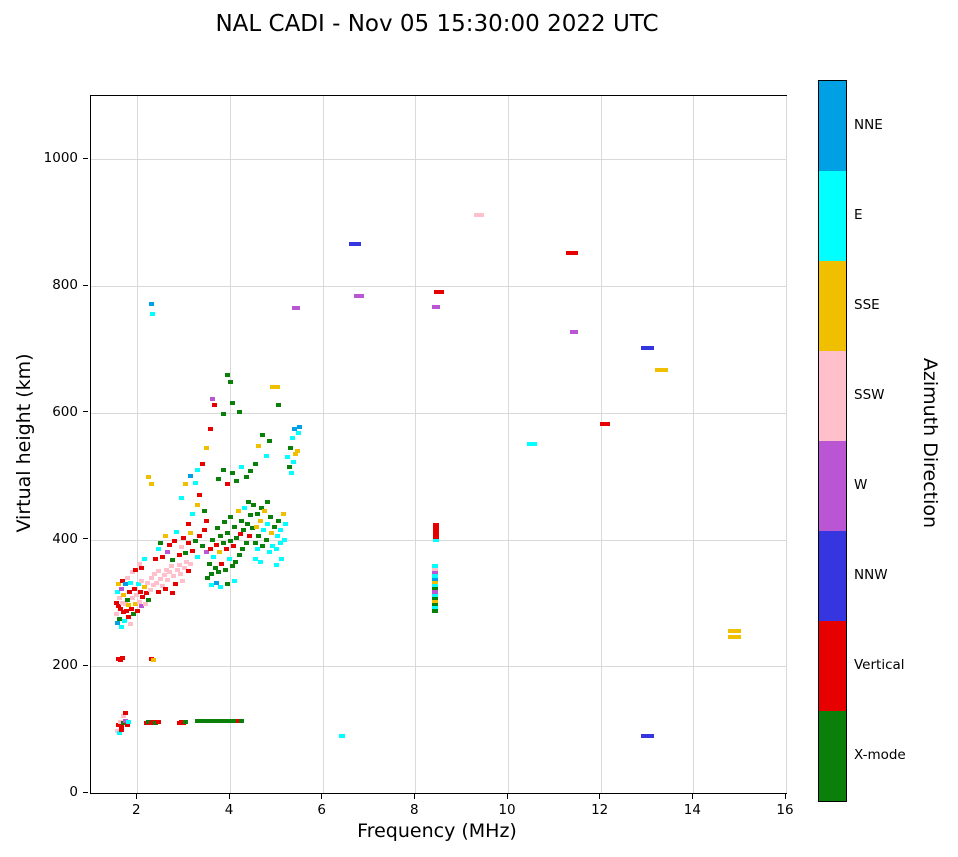 The image size is (958, 857). Describe the element at coordinates (438, 413) in the screenshot. I see `grid-line-horizontal` at that location.